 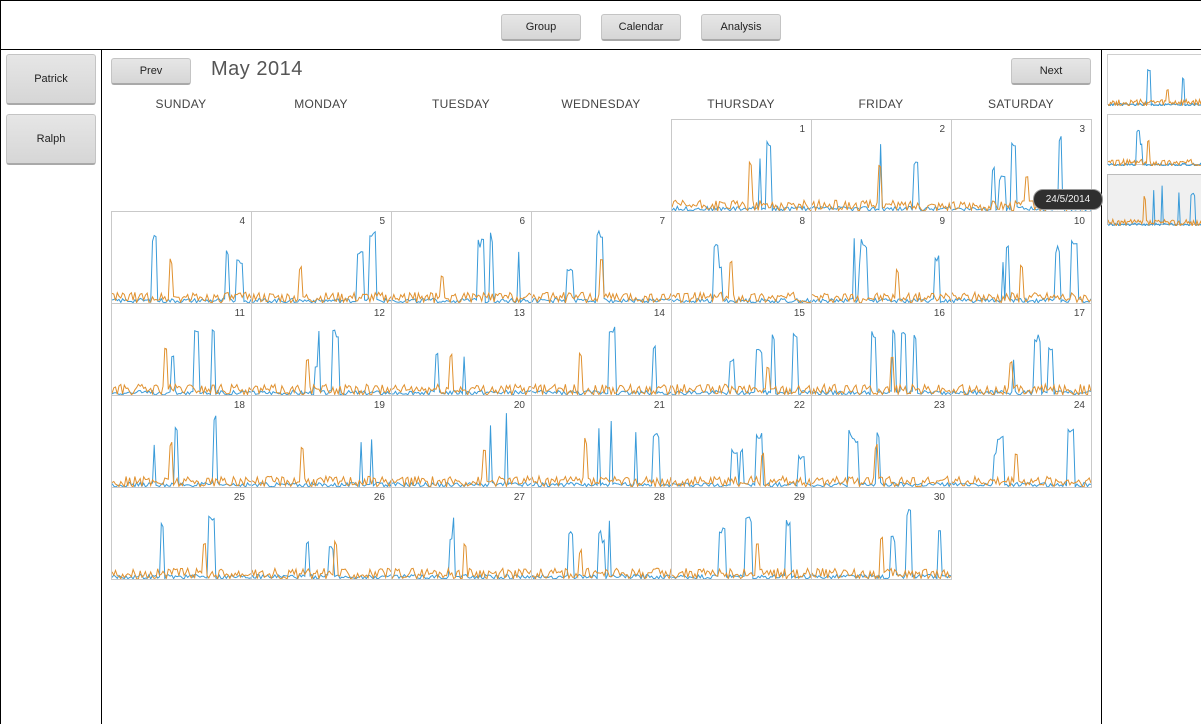 What do you see at coordinates (257, 69) in the screenshot?
I see `month-title: May 2014` at bounding box center [257, 69].